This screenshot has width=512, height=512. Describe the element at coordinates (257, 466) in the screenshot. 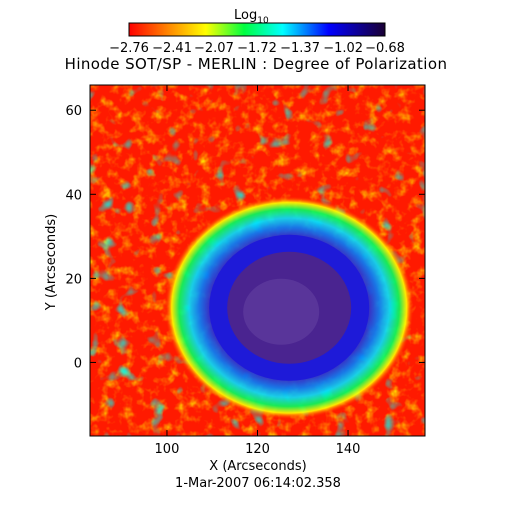

I see `x-axis-label: X (Arcseconds)` at that location.